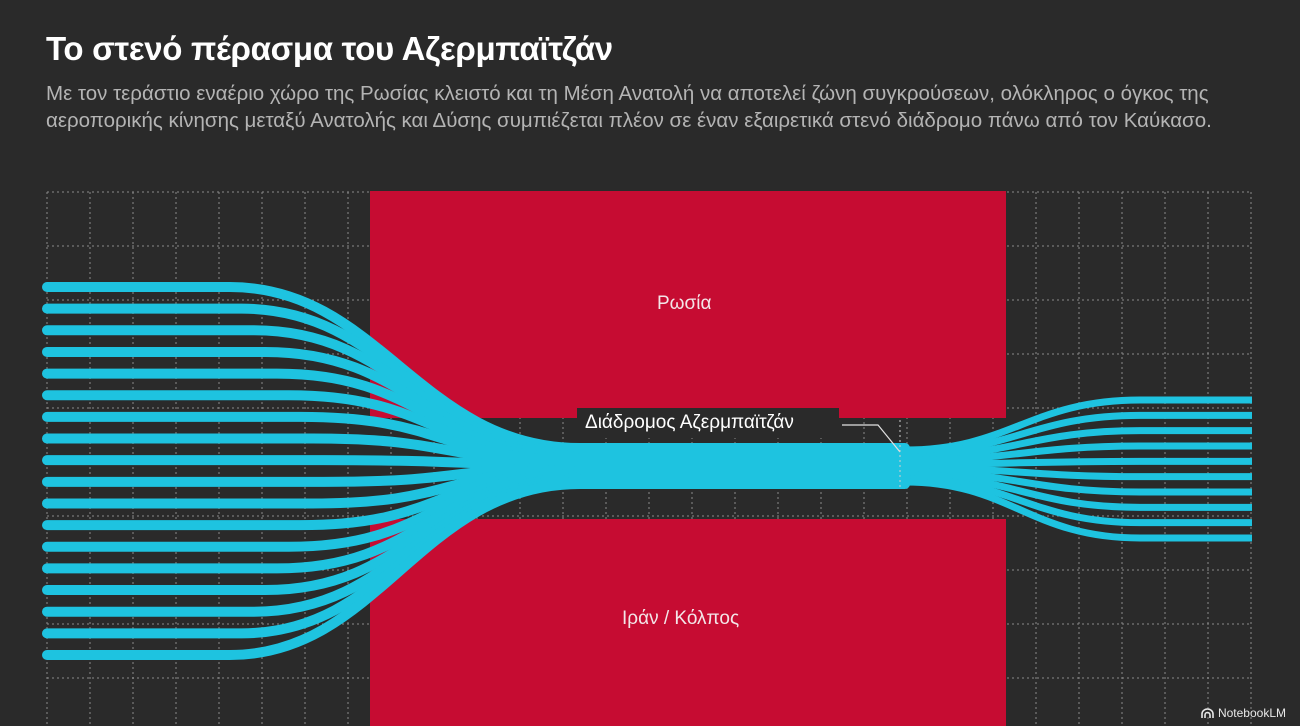 The width and height of the screenshot is (1300, 726). What do you see at coordinates (329, 48) in the screenshot?
I see `page-title: Το στενό πέρασμα του Αζερμπαϊτζάν` at bounding box center [329, 48].